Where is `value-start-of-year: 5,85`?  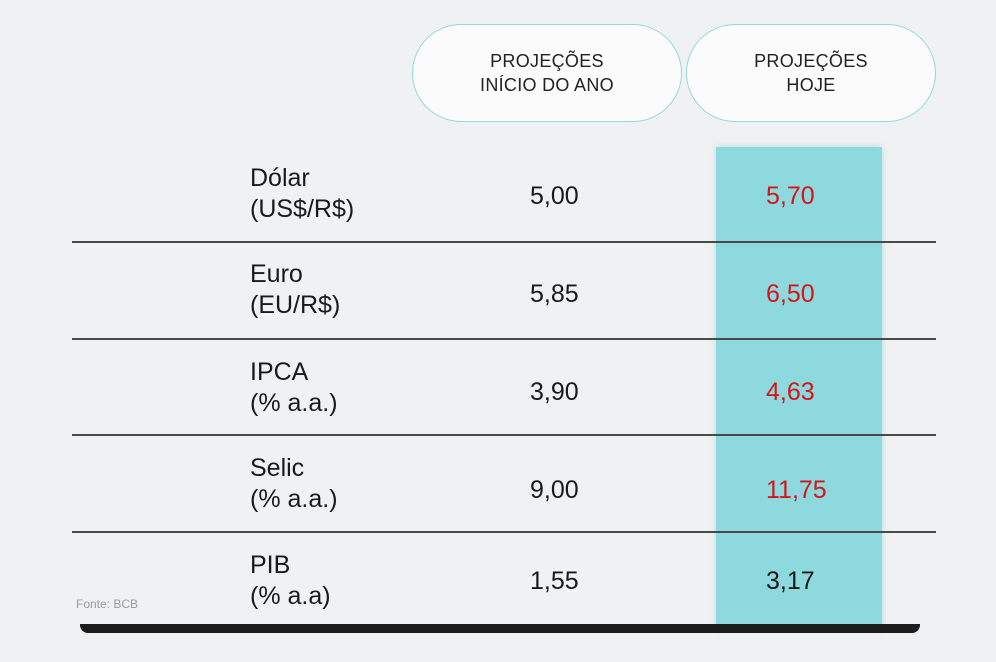
value-start-of-year: 5,85 is located at coordinates (554, 294).